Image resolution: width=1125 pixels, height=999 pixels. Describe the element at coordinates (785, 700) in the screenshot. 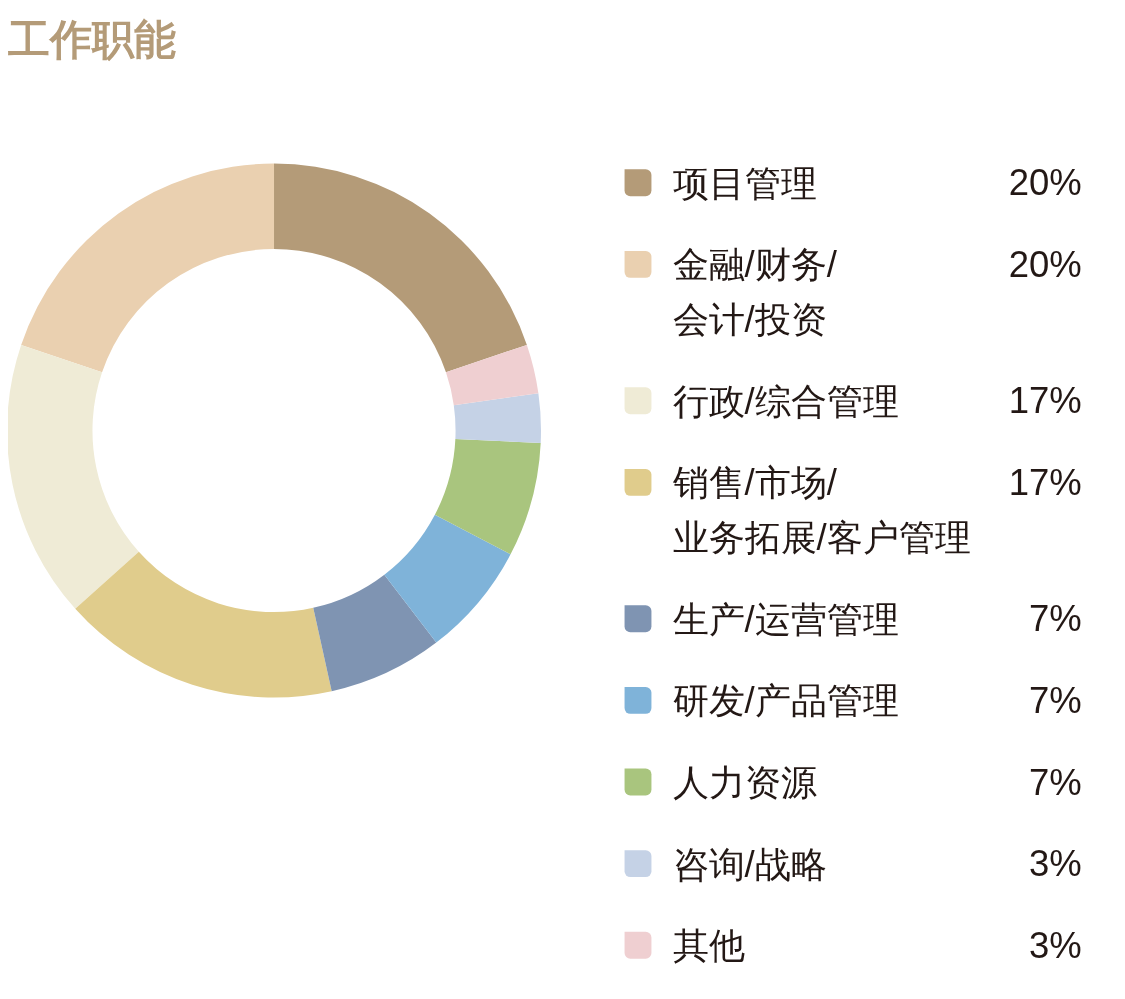

I see `legend-label: 研发/产品管理` at that location.